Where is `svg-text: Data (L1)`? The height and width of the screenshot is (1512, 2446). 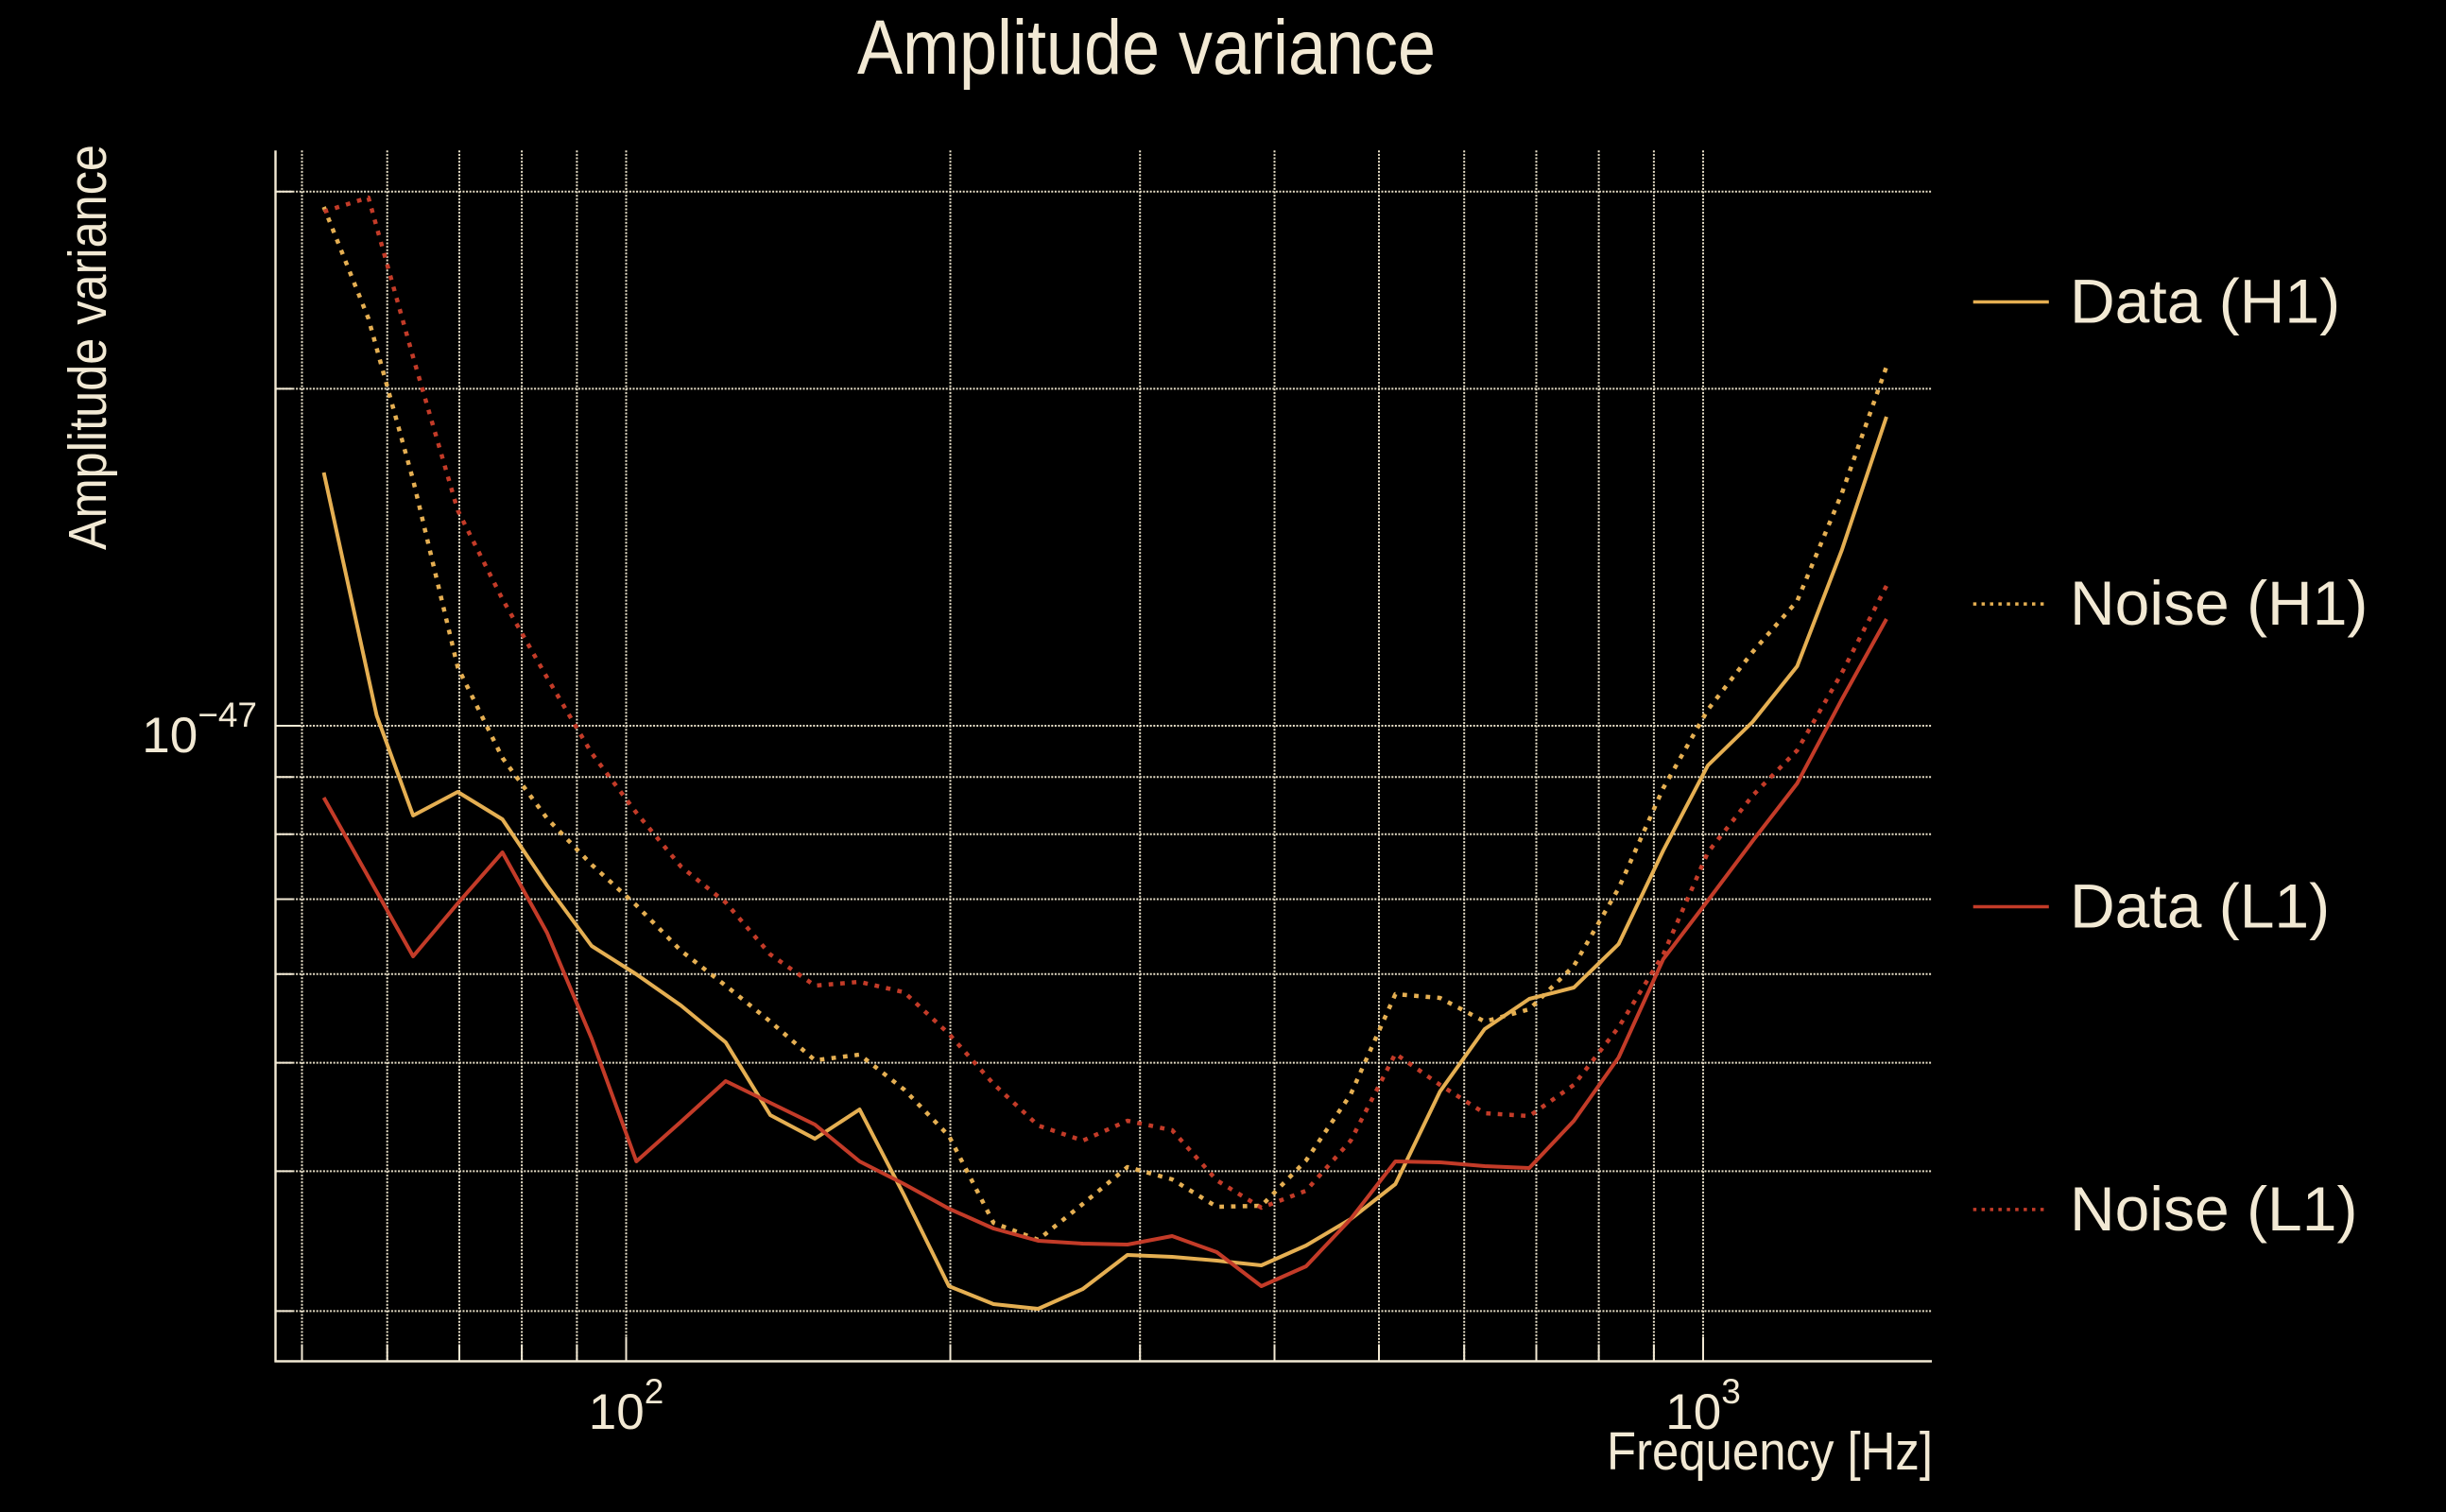
svg-text: Data (L1) is located at coordinates (2200, 906).